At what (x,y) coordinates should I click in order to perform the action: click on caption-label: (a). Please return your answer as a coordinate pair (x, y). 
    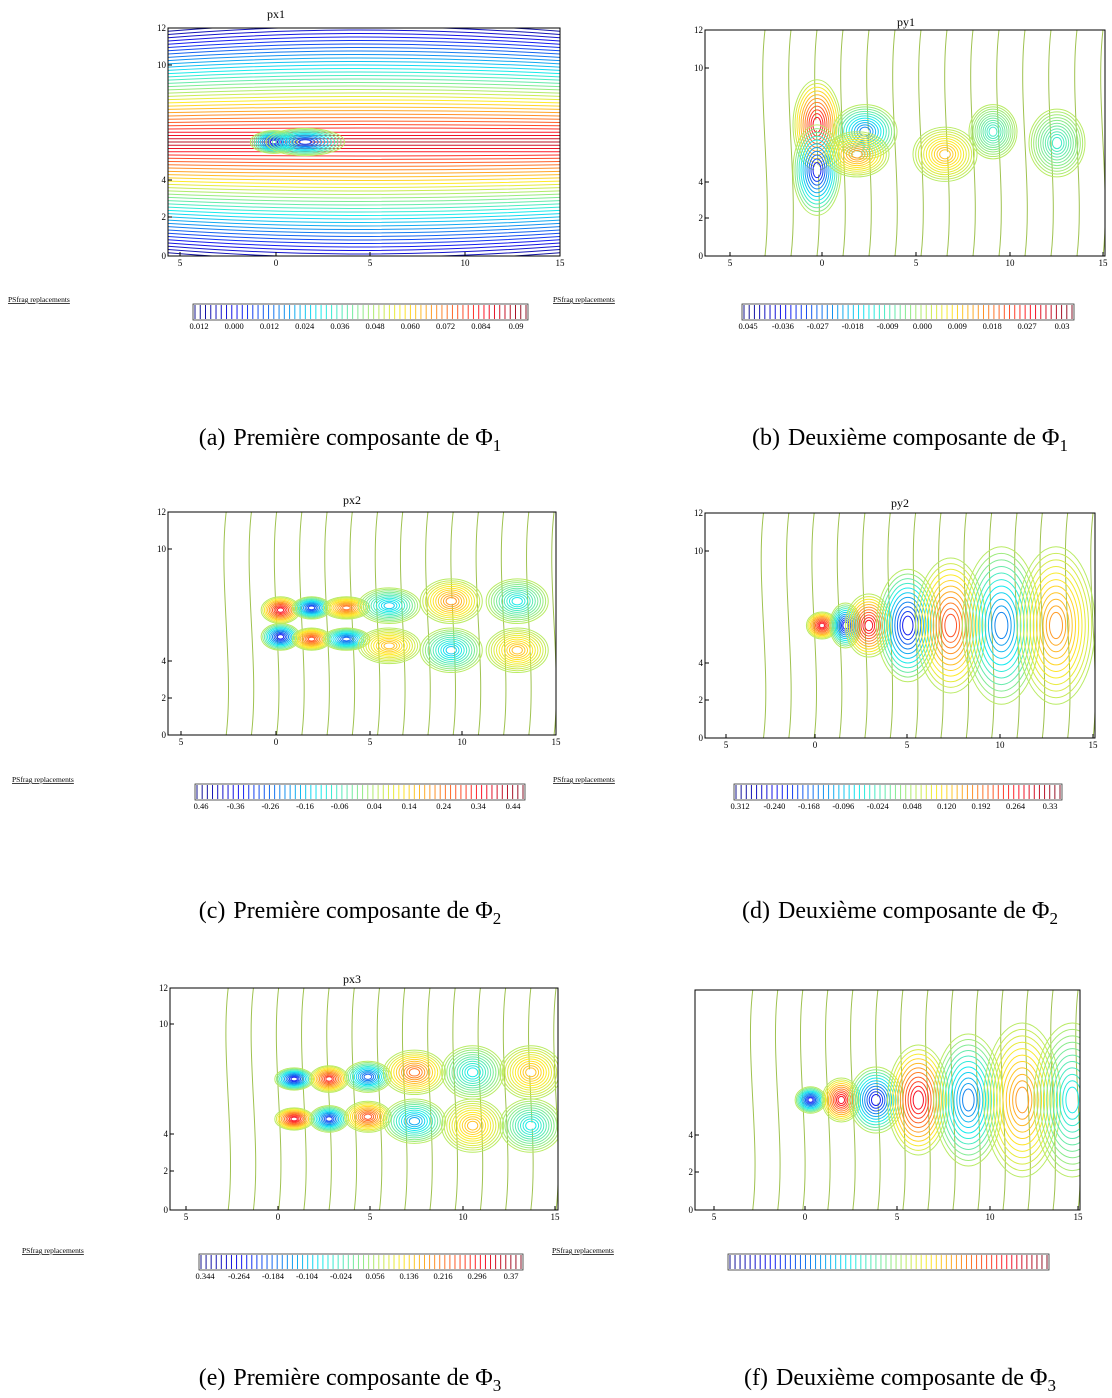
    Looking at the image, I should click on (212, 438).